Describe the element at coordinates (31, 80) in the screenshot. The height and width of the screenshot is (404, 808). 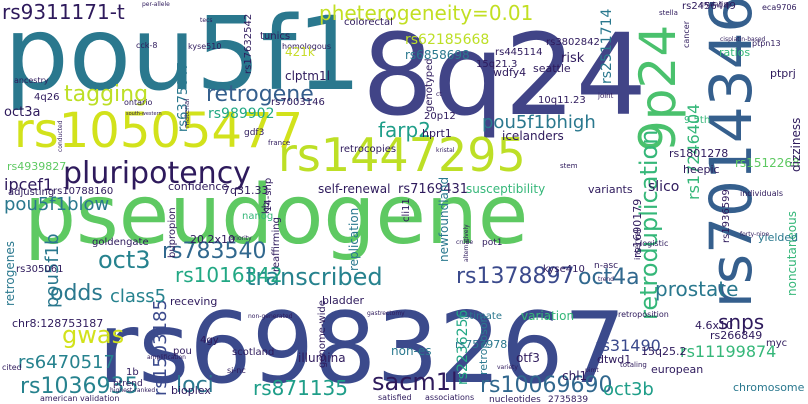
I see `word-ancestry: ancestry` at that location.